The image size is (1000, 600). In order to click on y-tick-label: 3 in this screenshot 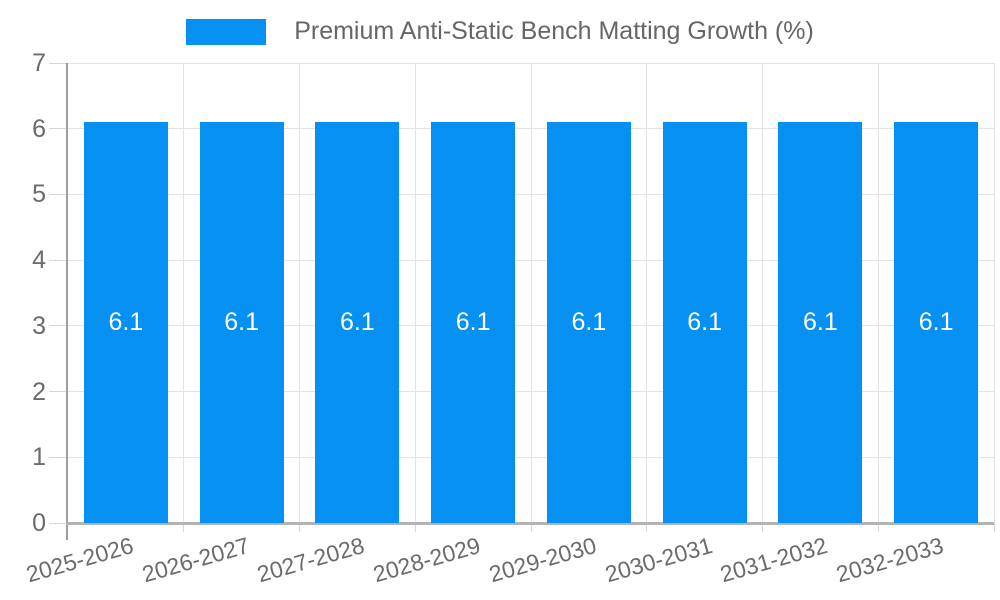, I will do `click(39, 325)`.